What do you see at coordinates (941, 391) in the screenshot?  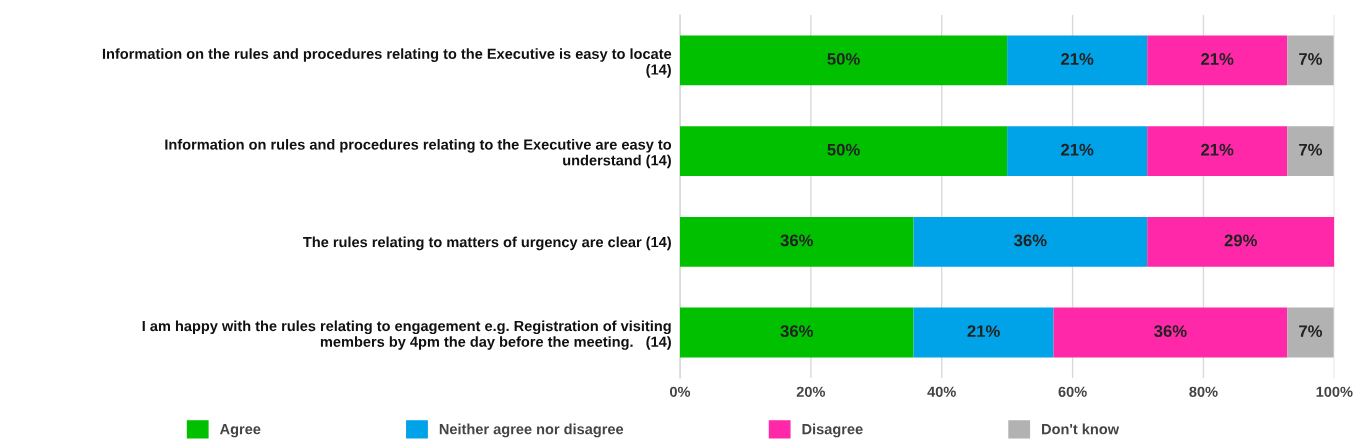 I see `x-tick-label: 40%` at bounding box center [941, 391].